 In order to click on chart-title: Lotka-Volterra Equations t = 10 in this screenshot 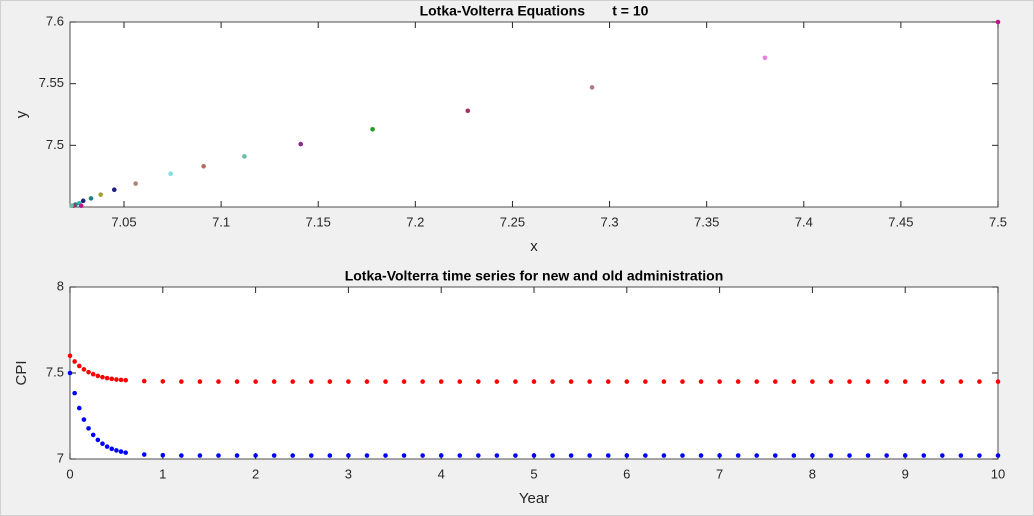, I will do `click(534, 11)`.